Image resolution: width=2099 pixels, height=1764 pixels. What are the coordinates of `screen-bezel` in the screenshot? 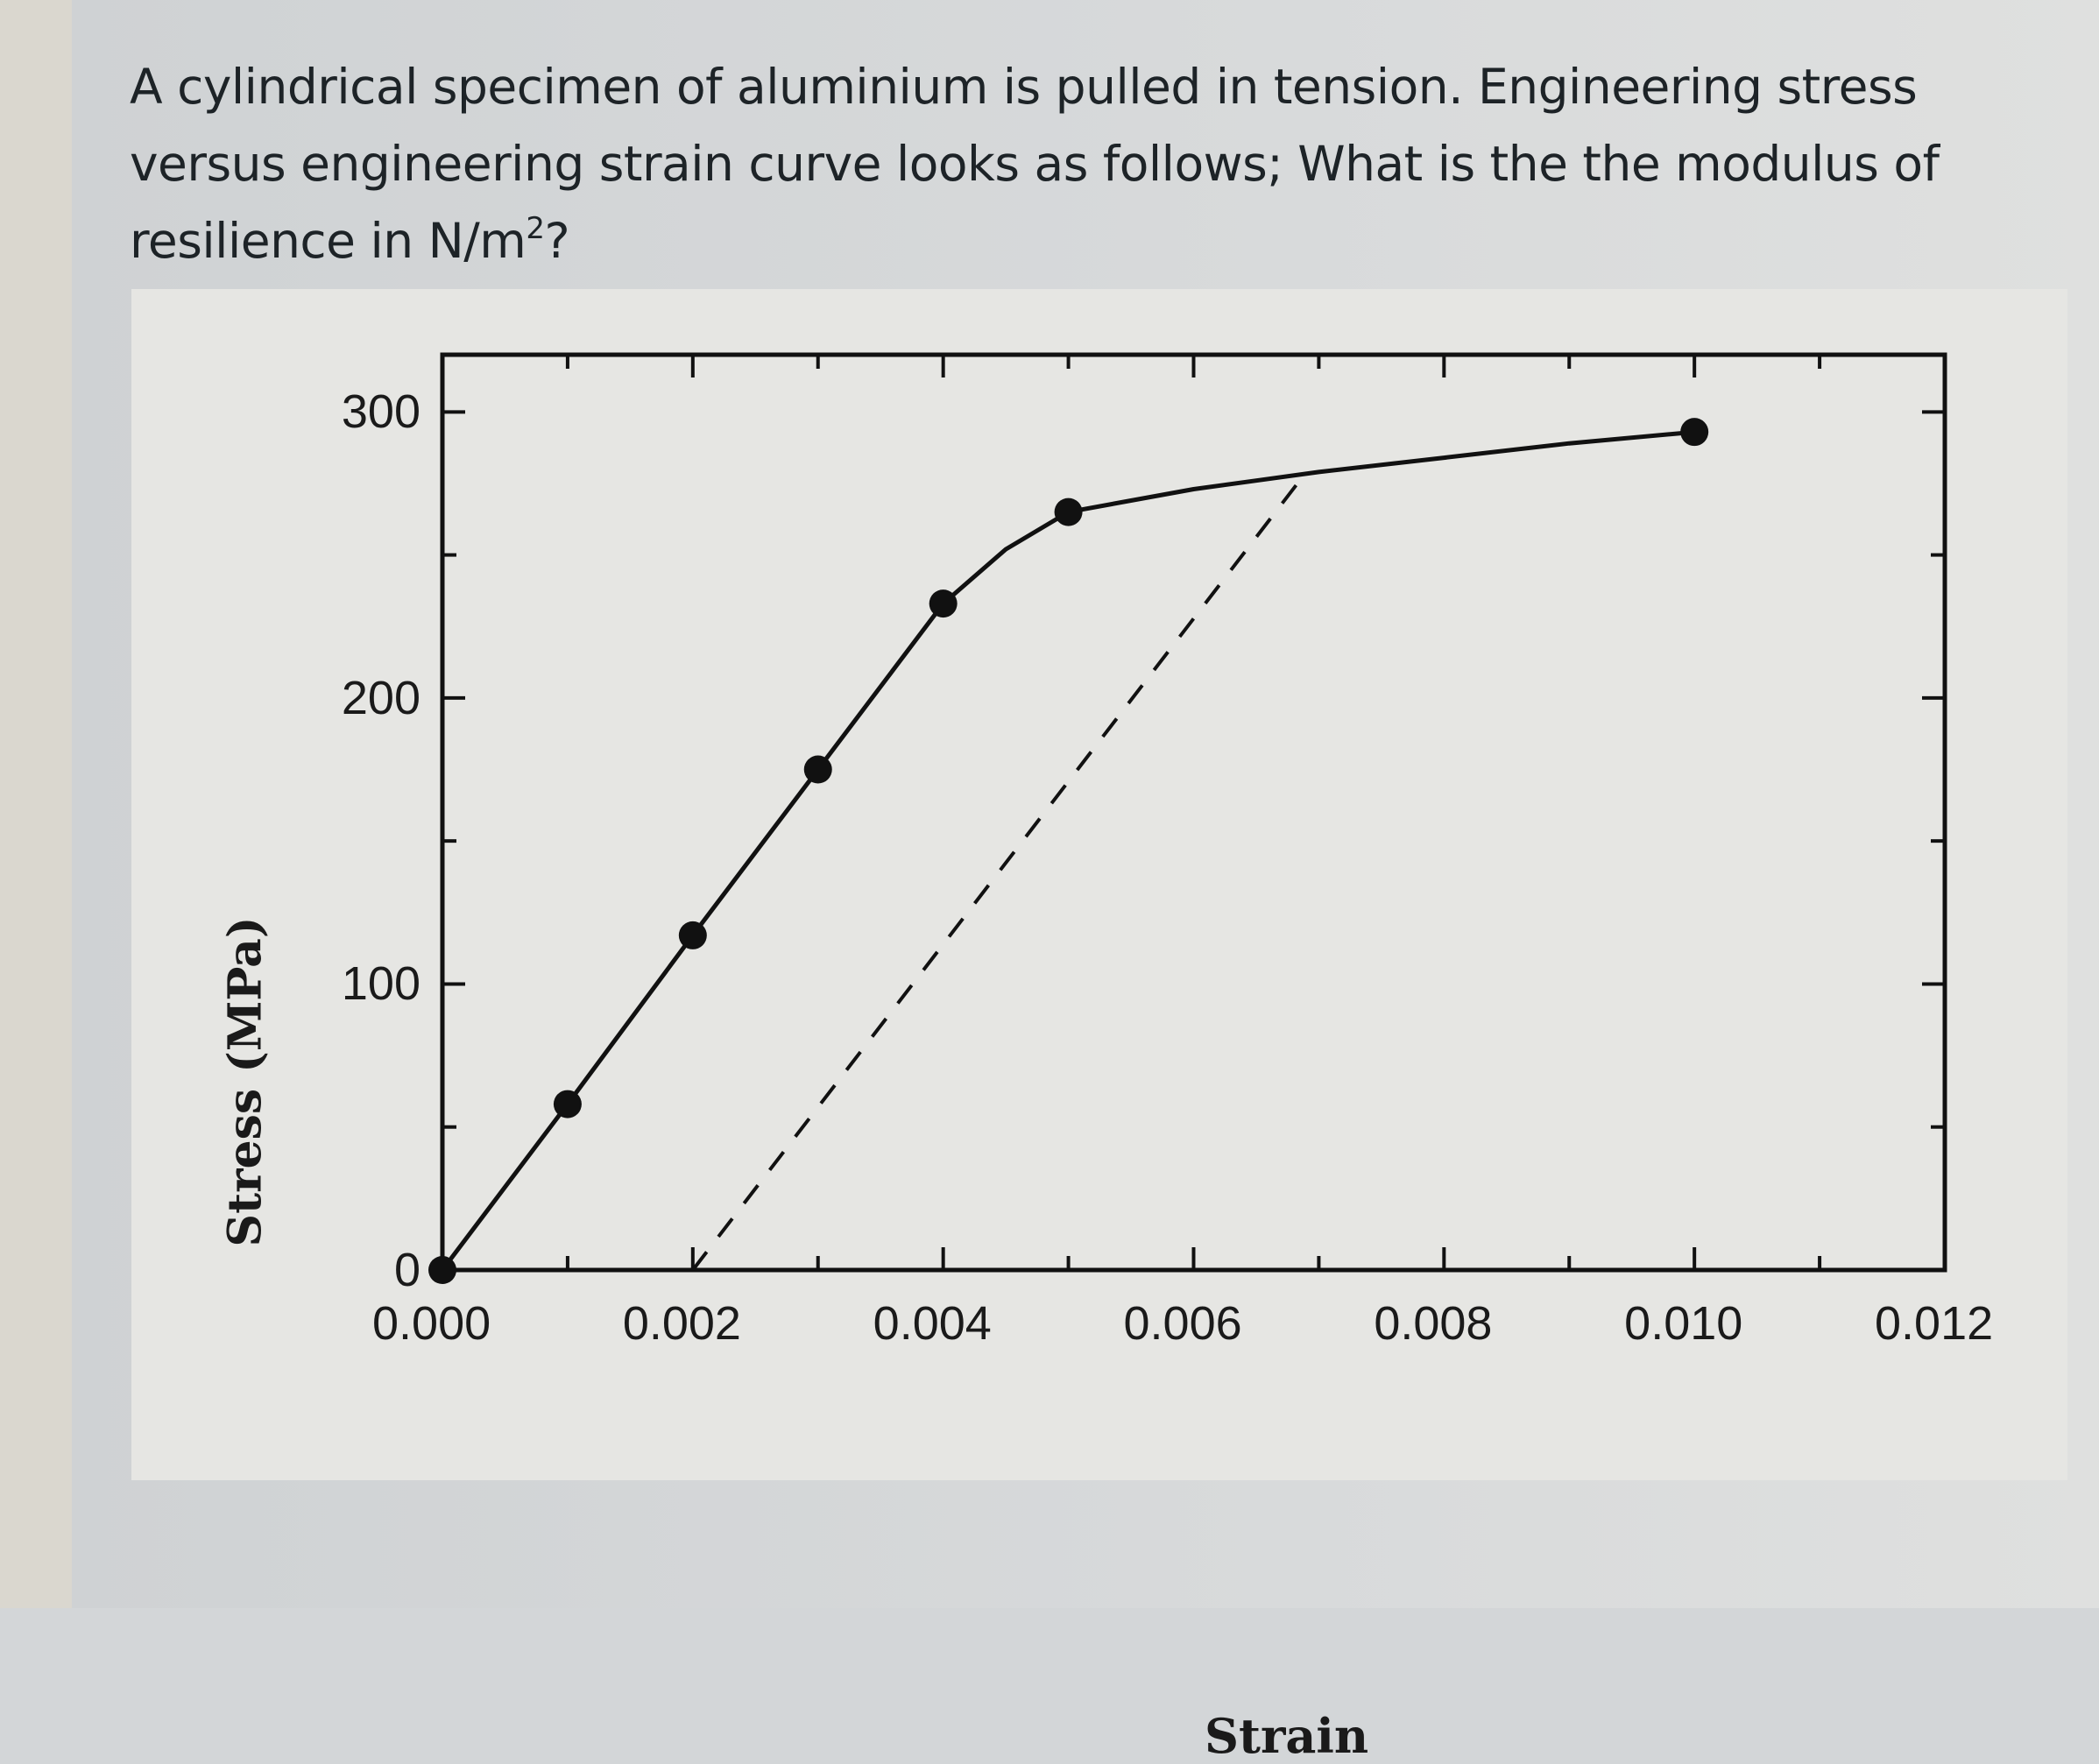 It's located at (36, 804).